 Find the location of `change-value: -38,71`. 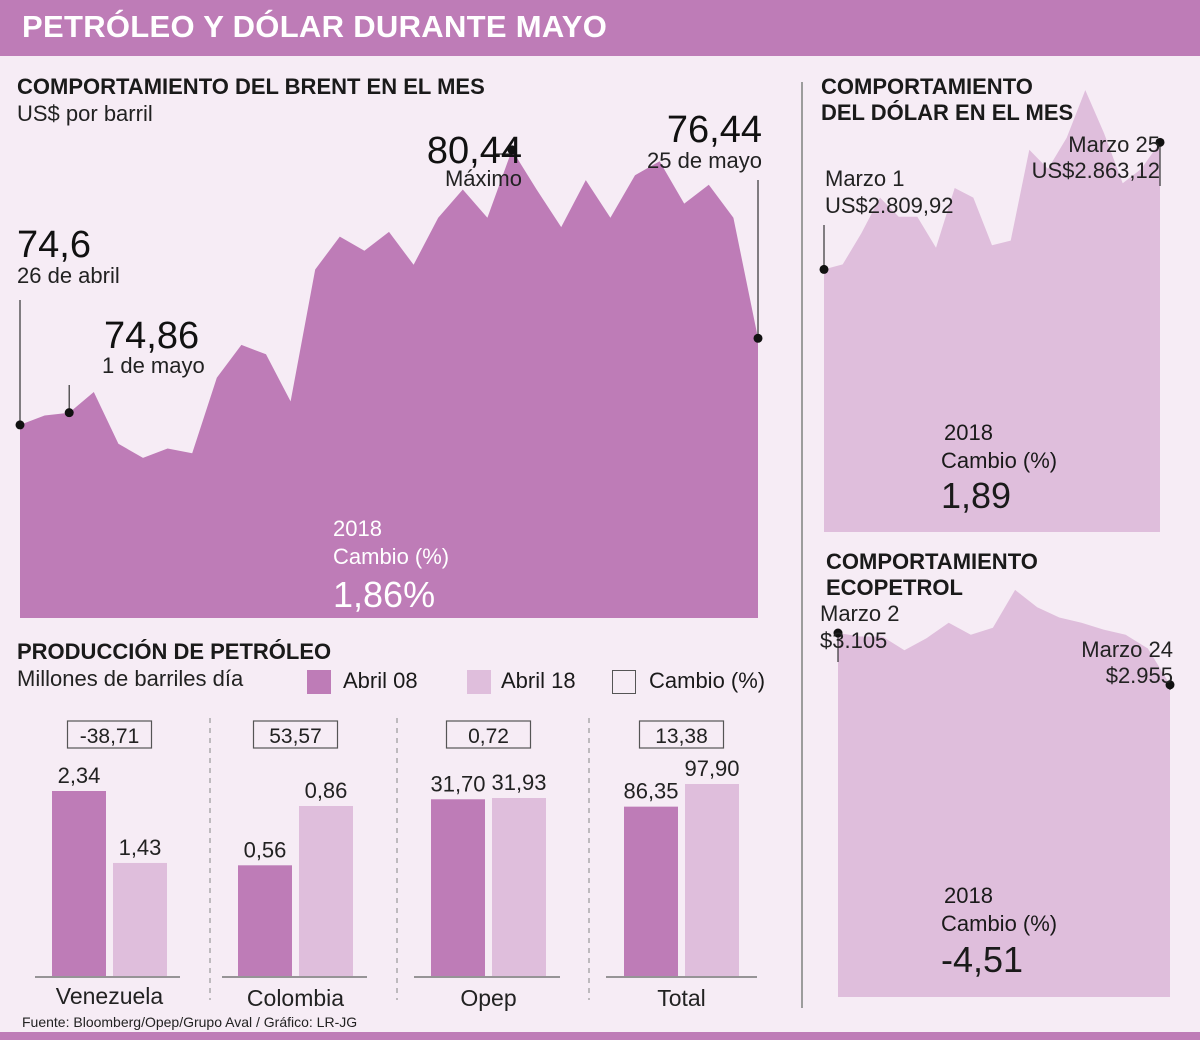

change-value: -38,71 is located at coordinates (110, 736).